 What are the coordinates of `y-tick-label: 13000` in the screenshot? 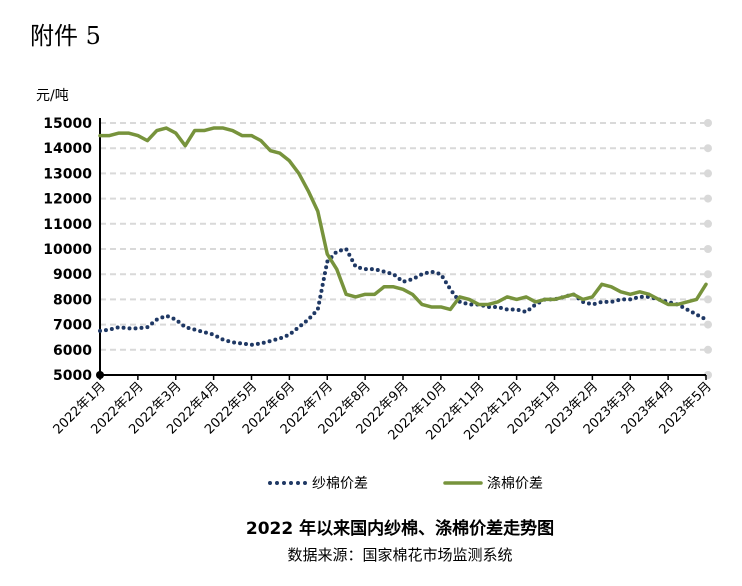 It's located at (67, 174).